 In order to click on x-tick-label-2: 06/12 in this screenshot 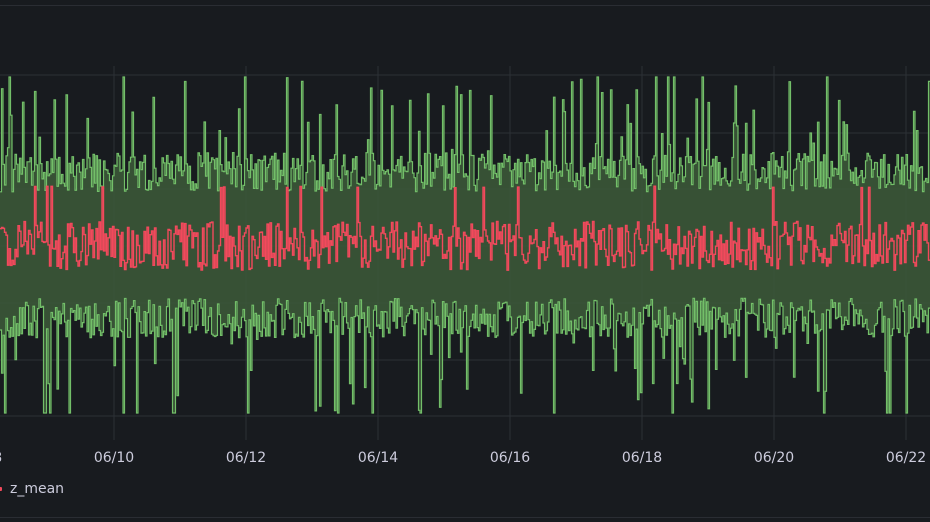, I will do `click(246, 458)`.